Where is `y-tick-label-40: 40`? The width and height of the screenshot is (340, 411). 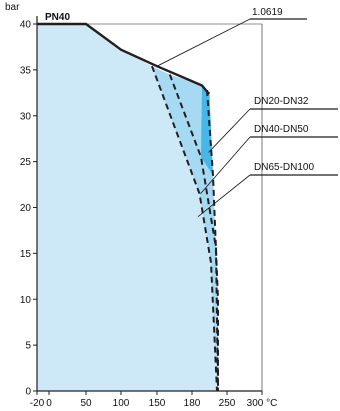 y-tick-label-40: 40 is located at coordinates (26, 25).